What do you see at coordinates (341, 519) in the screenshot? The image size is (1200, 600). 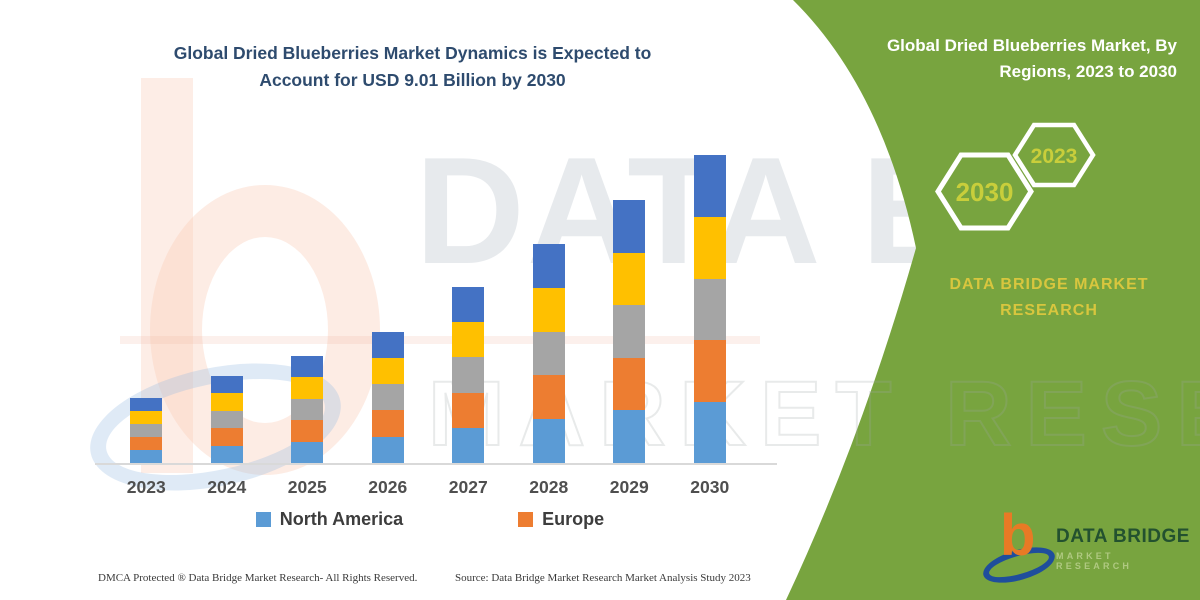 I see `legend-label: North America` at bounding box center [341, 519].